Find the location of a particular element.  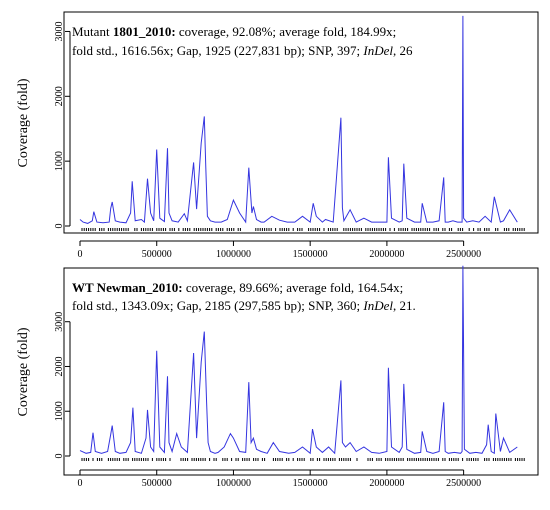

annotation-segment: , 26 is located at coordinates (403, 50).